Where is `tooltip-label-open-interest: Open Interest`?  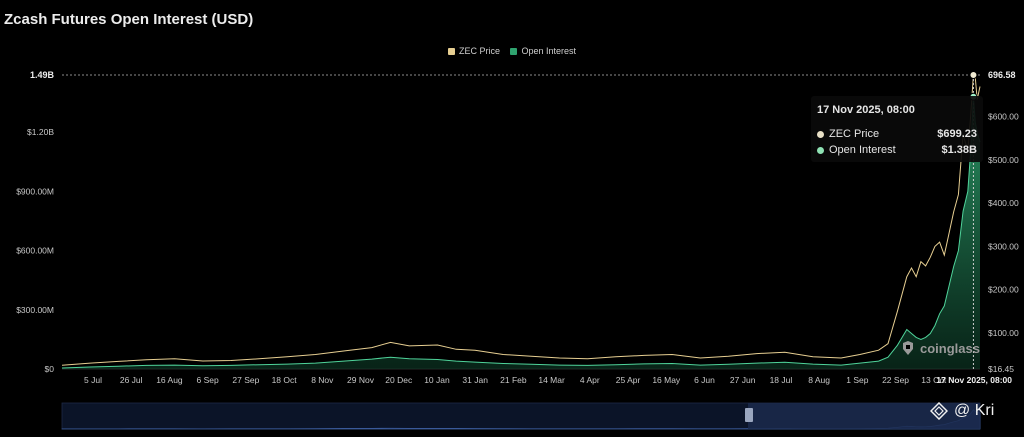
tooltip-label-open-interest: Open Interest is located at coordinates (862, 150).